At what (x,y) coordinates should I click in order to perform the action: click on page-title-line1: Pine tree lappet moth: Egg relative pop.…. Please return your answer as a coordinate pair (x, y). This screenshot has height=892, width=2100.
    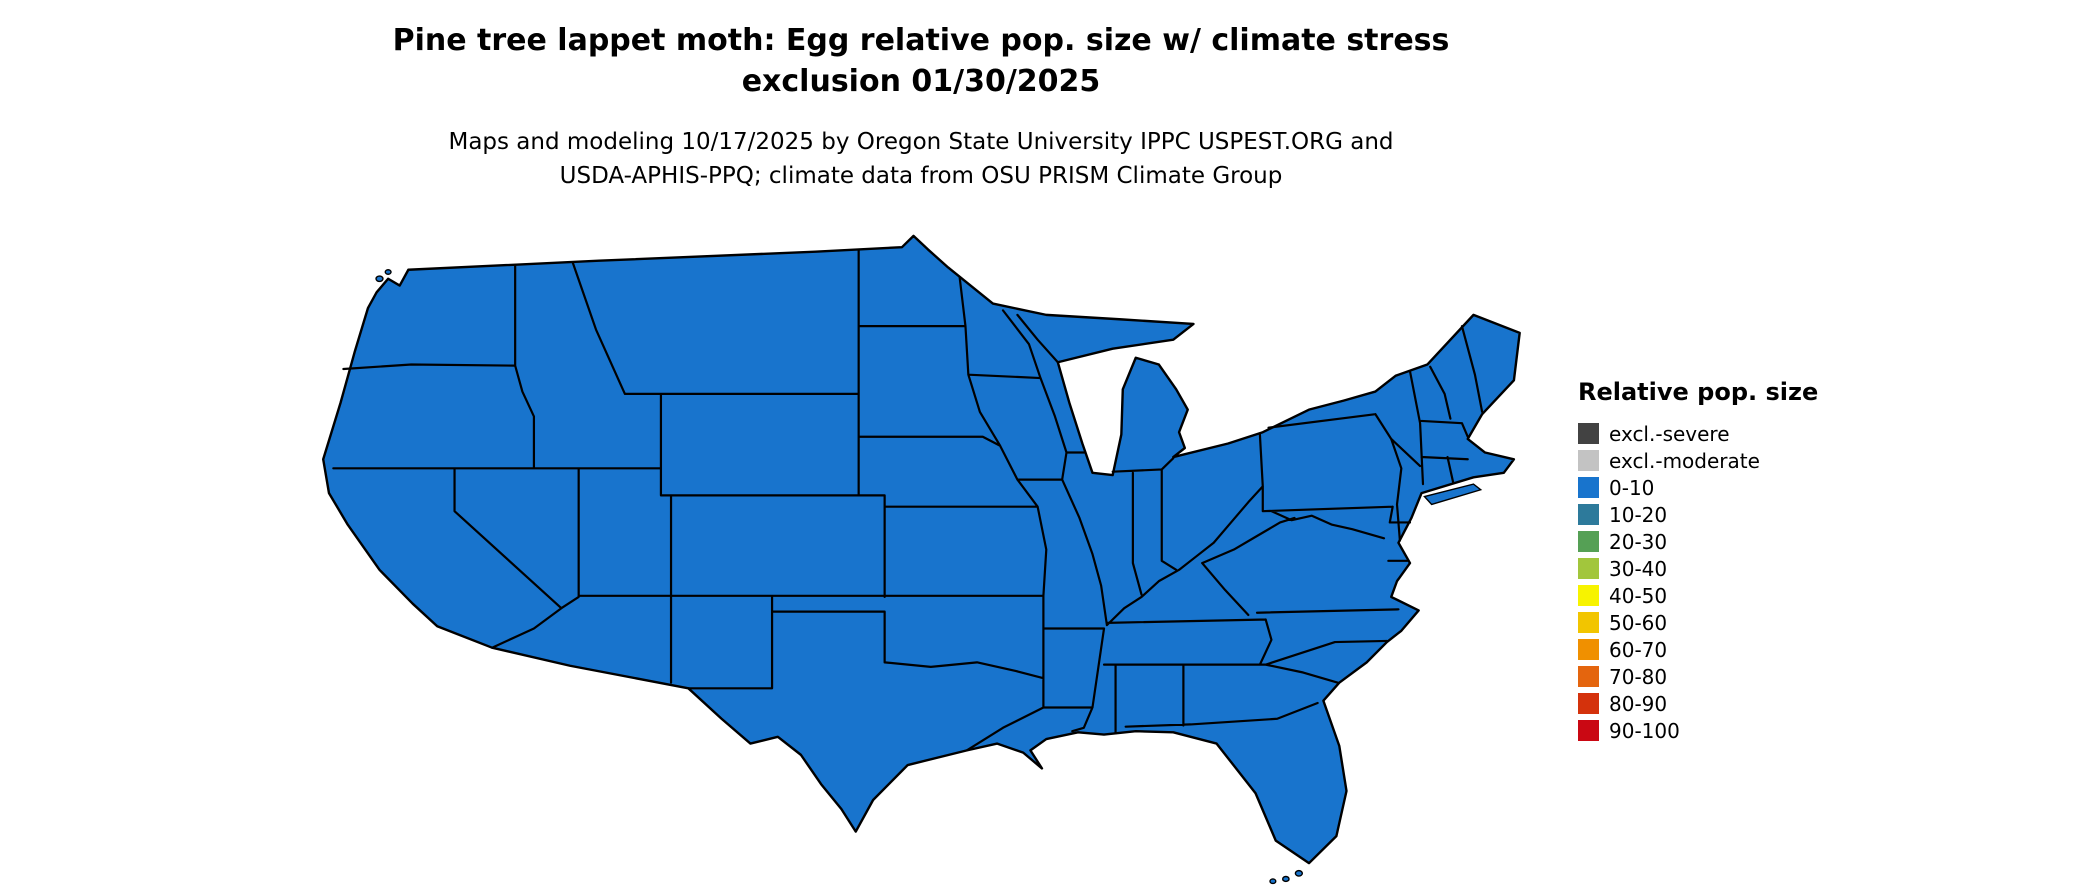
    Looking at the image, I should click on (921, 40).